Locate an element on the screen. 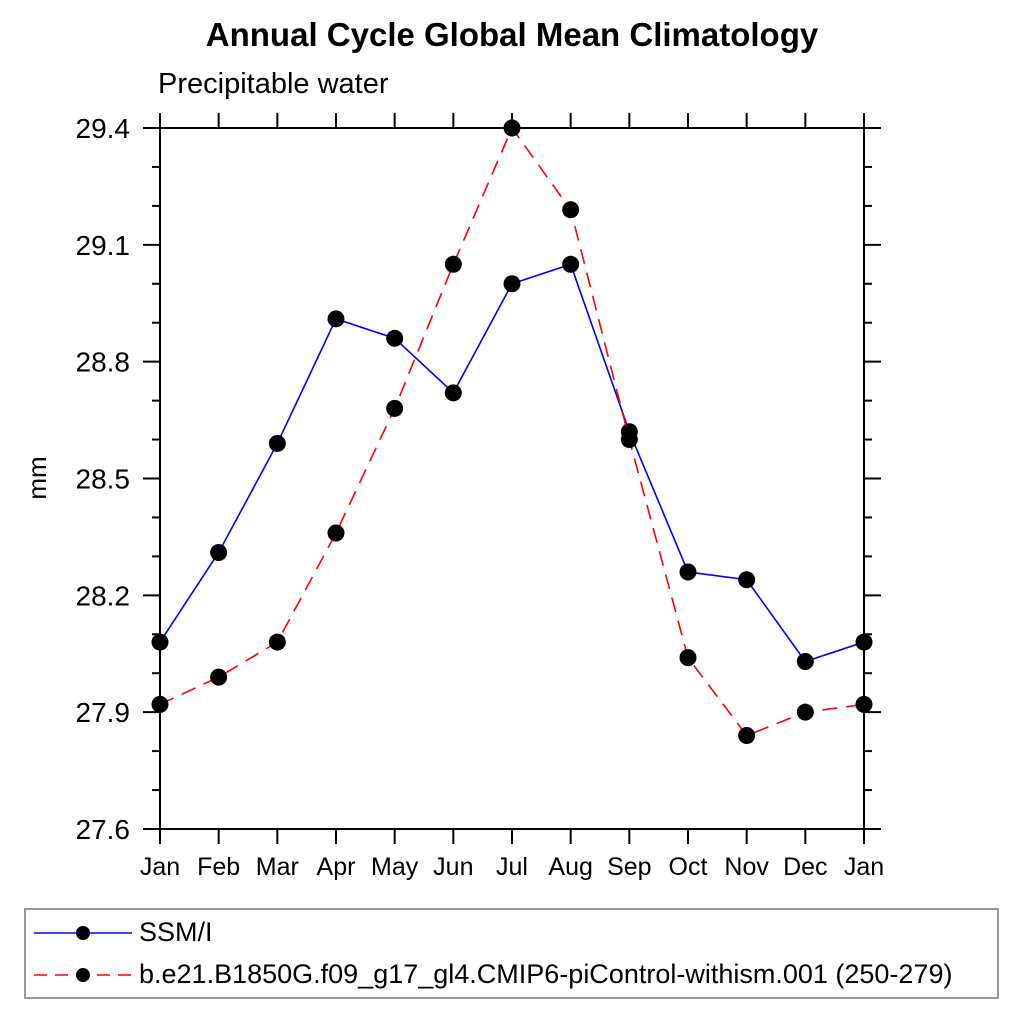 The height and width of the screenshot is (1024, 1024). x-tick-label: Mar is located at coordinates (277, 867).